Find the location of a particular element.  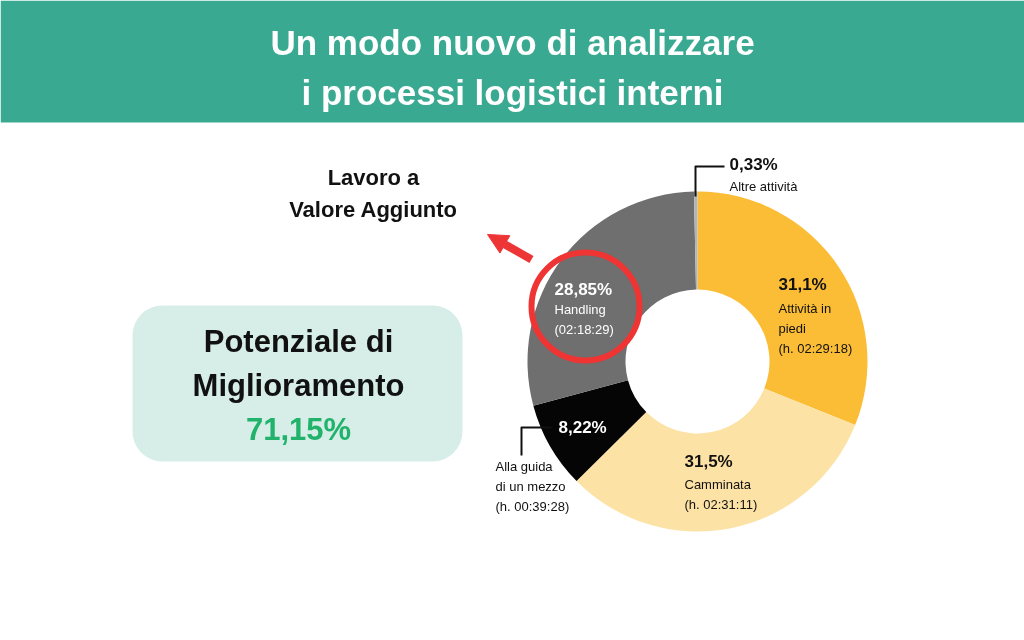

data-label: 0,33% is located at coordinates (753, 164).